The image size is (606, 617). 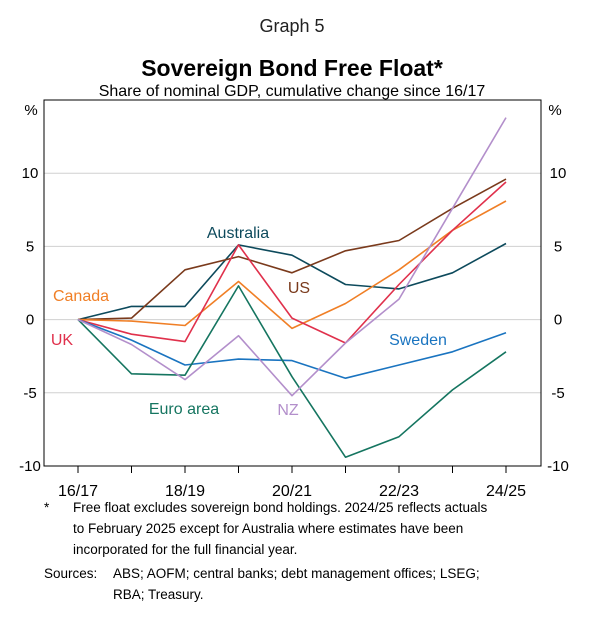 I want to click on graph-number: Graph 5, so click(x=291, y=26).